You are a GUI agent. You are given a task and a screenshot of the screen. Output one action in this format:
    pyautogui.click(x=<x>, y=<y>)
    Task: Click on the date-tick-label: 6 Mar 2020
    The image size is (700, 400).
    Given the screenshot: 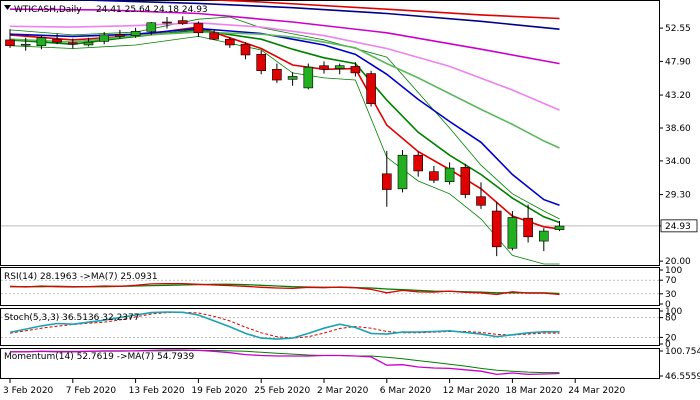 What is the action you would take?
    pyautogui.click(x=406, y=391)
    